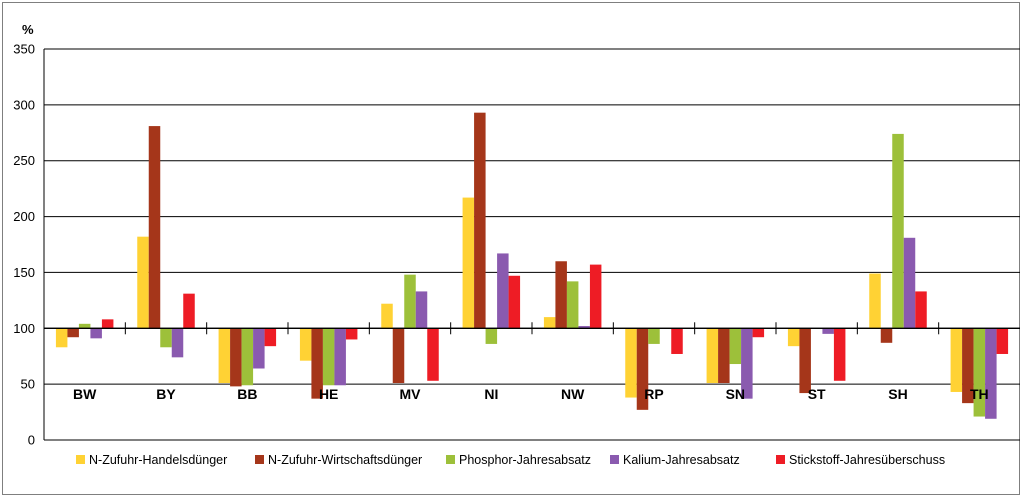 The height and width of the screenshot is (499, 1024). I want to click on category-label: BY, so click(166, 394).